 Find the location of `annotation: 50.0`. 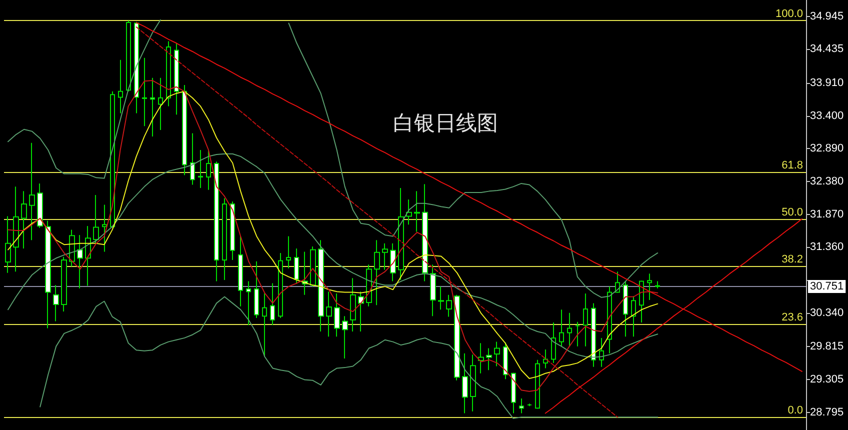

annotation: 50.0 is located at coordinates (792, 212).